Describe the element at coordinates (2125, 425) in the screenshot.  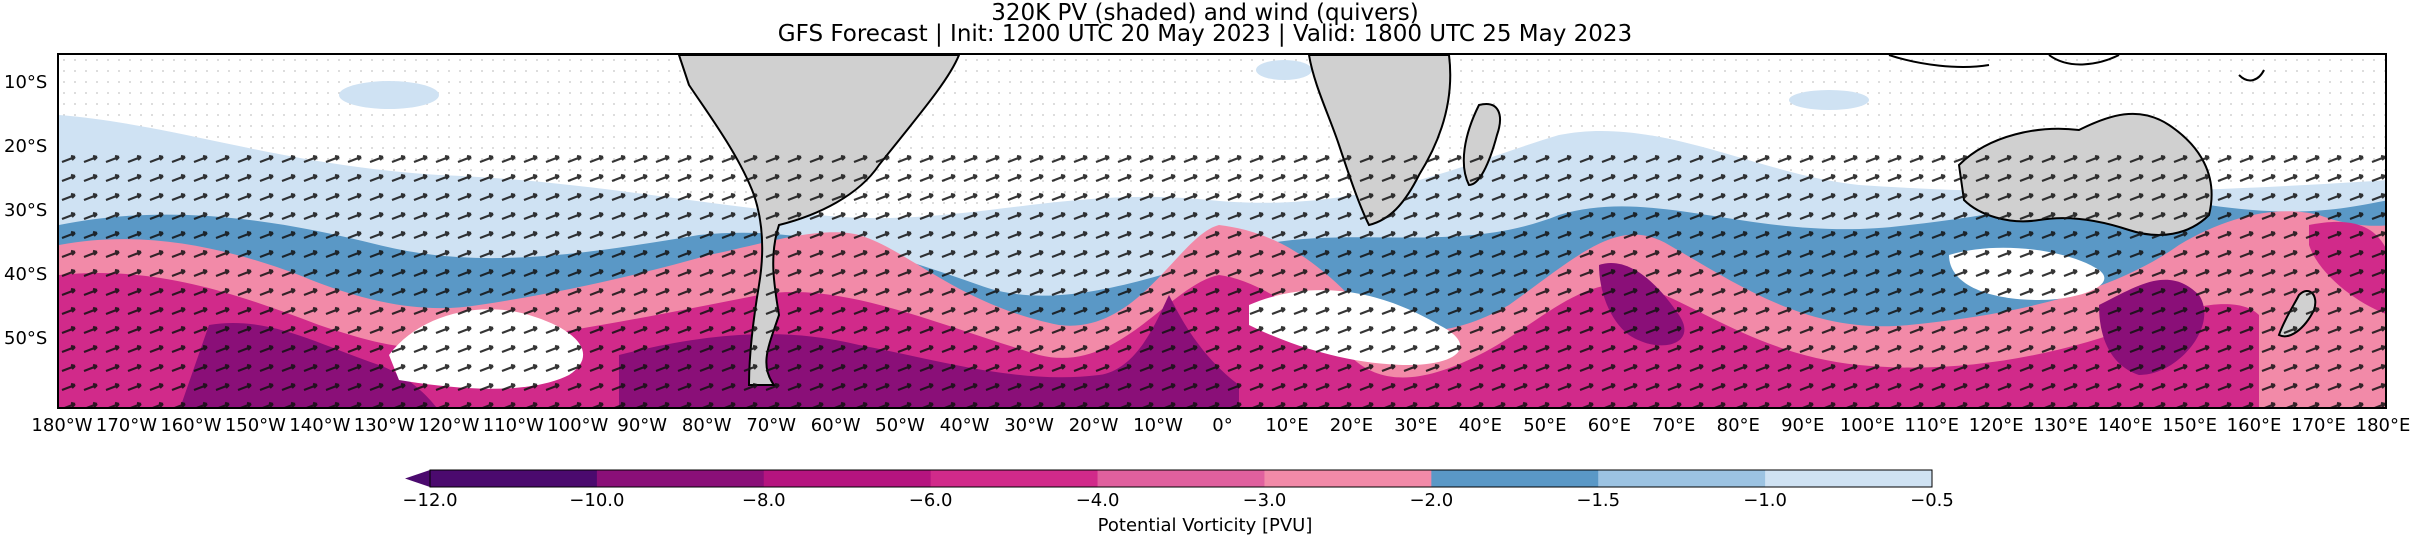
I see `lon-label: 140°E` at that location.